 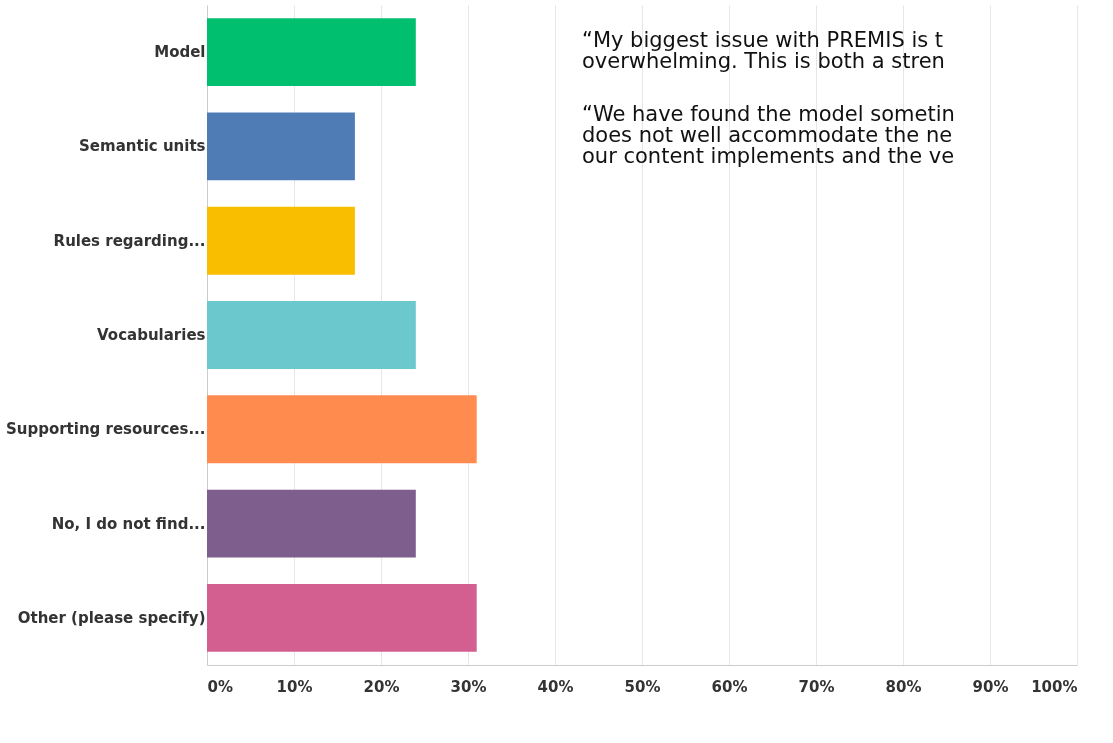 I want to click on annotation: “We have found the model sometin does not well accommodate the ne our content implements and the ve, so click(x=768, y=135).